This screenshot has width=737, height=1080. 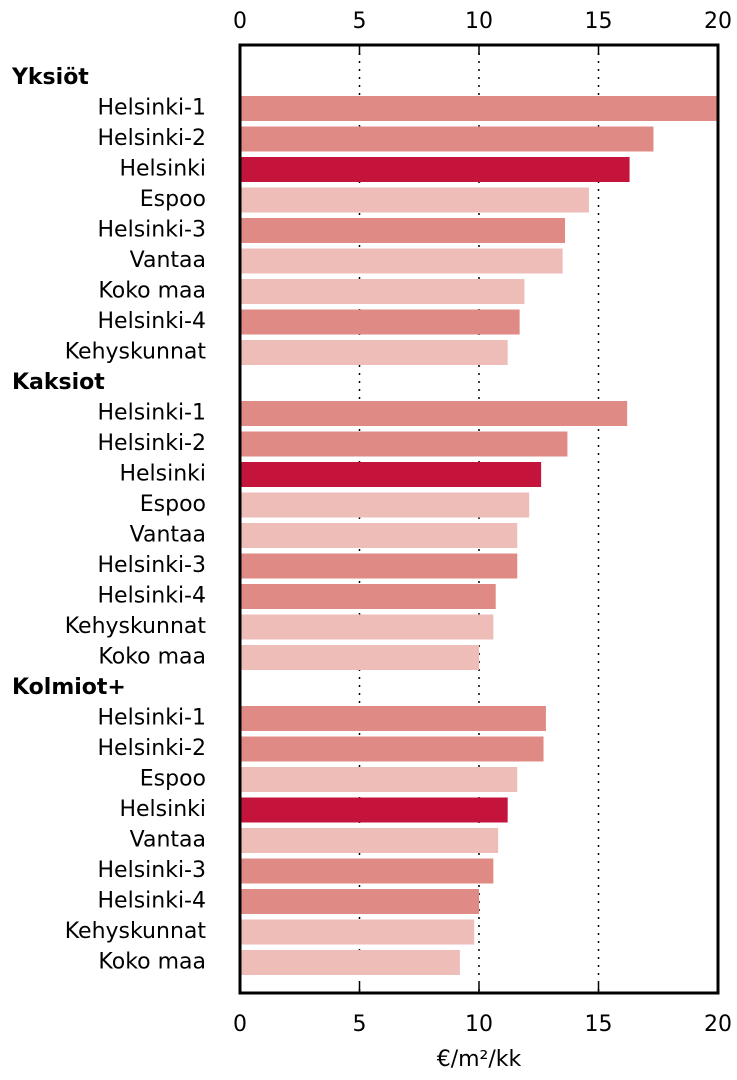 What do you see at coordinates (50, 77) in the screenshot?
I see `group-label: Yksiöt` at bounding box center [50, 77].